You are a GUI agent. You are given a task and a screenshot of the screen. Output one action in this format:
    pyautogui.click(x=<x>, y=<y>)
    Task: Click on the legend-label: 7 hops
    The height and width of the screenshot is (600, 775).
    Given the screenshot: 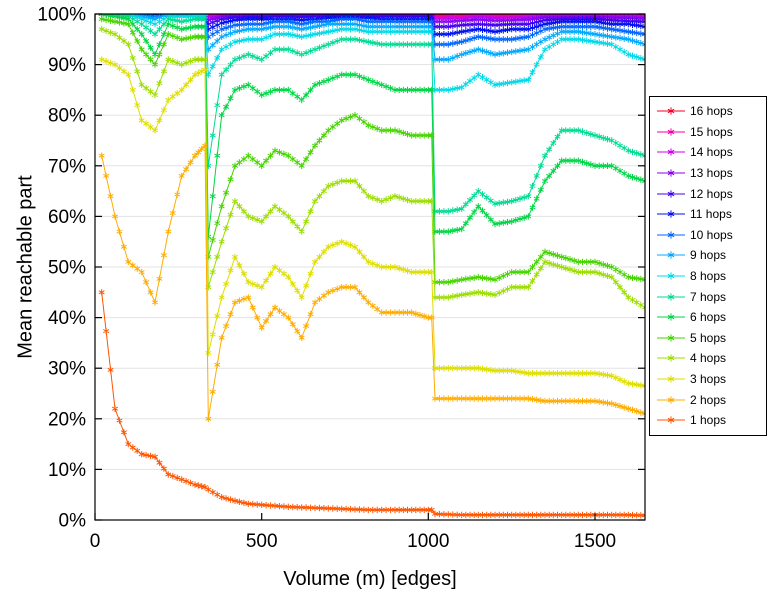 What is the action you would take?
    pyautogui.click(x=708, y=296)
    